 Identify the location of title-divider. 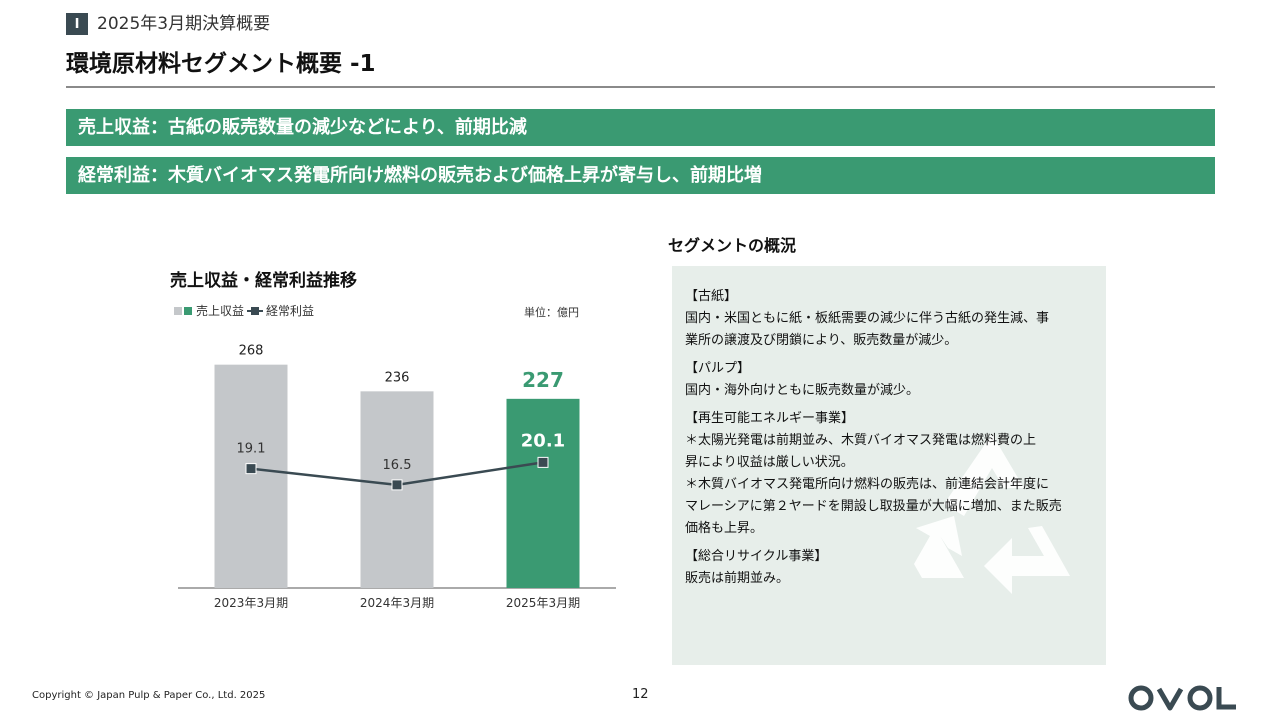
(640, 87).